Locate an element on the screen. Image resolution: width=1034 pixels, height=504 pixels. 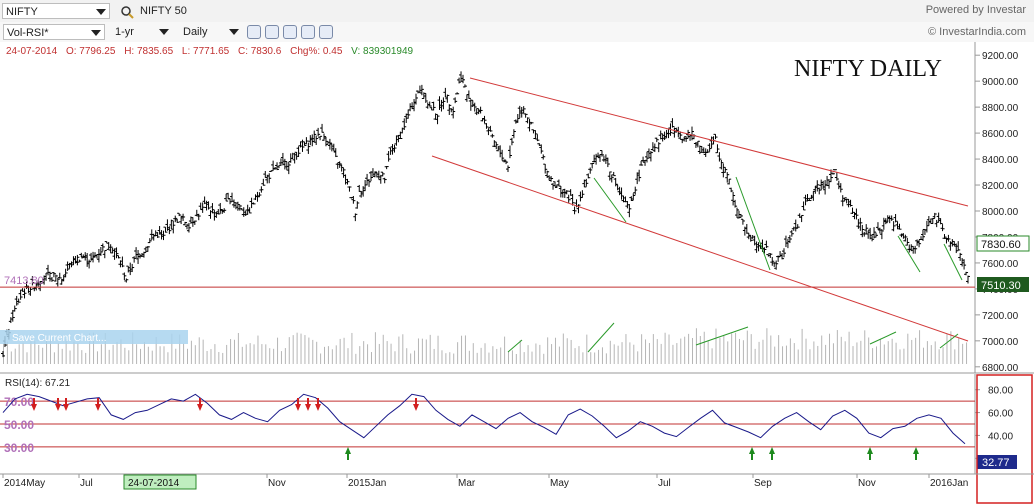
price-tick-label: 7000.00 is located at coordinates (1000, 342).